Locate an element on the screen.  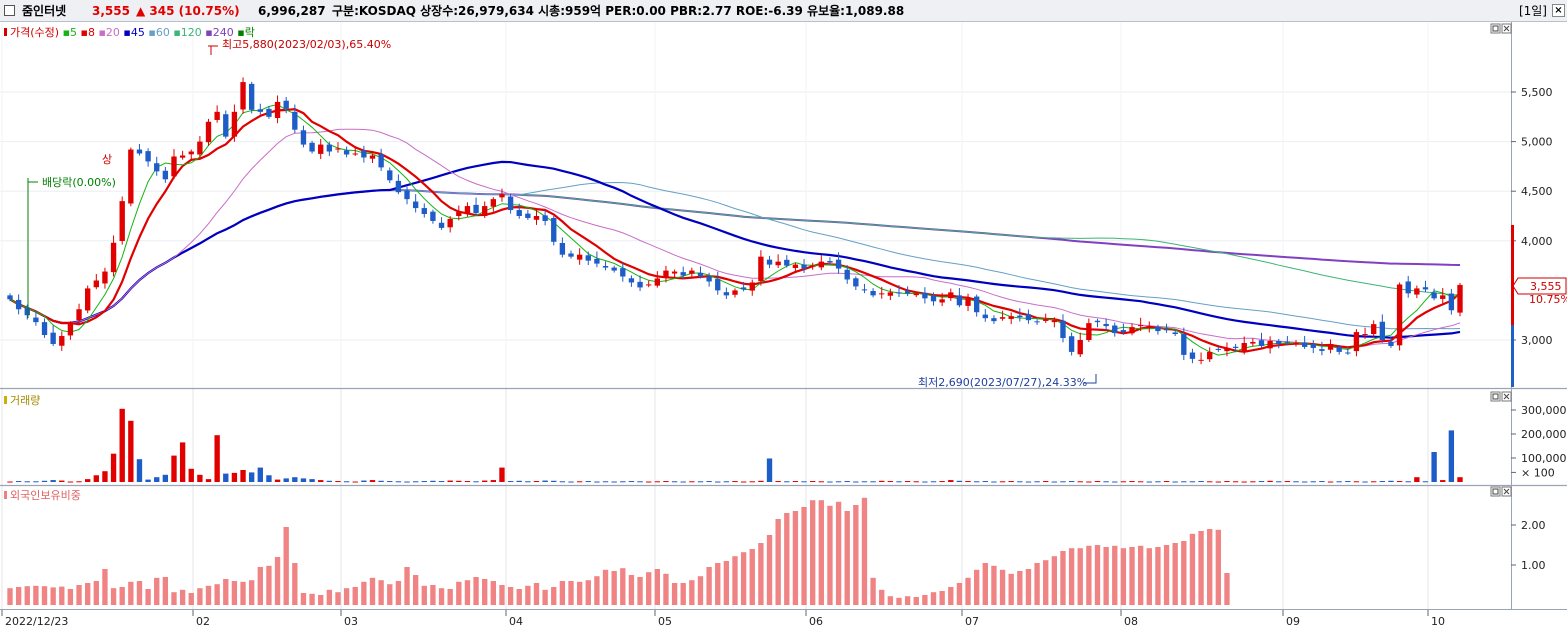
stock-name: 줌인터넷 is located at coordinates (44, 11).